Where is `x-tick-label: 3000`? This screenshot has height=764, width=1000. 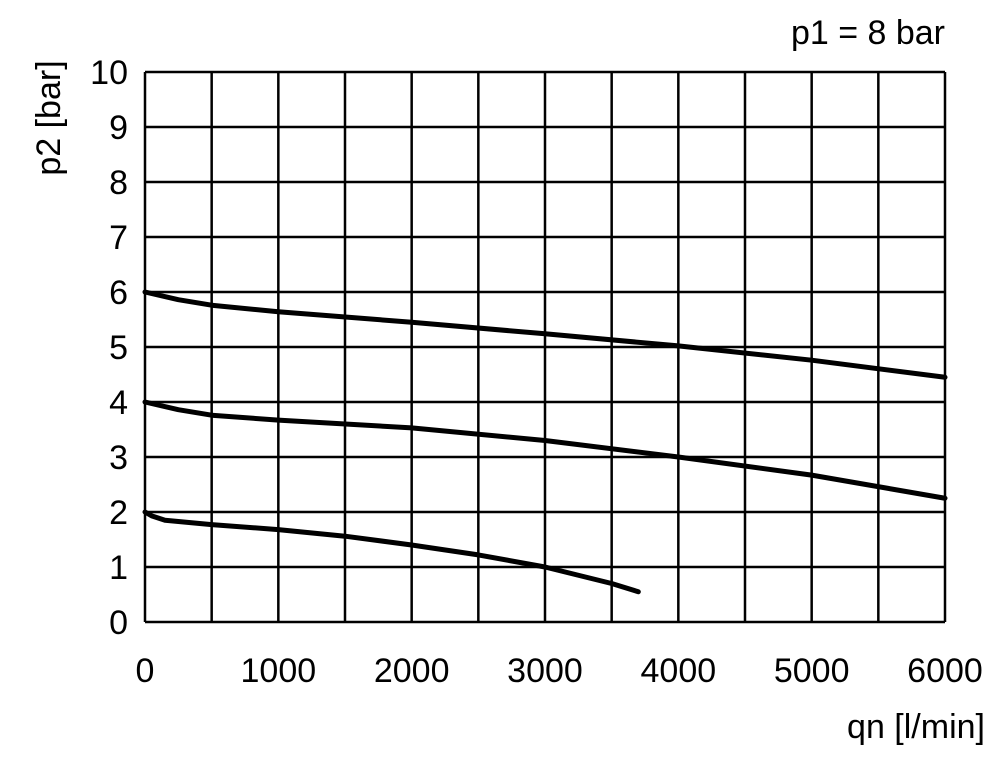 x-tick-label: 3000 is located at coordinates (545, 671).